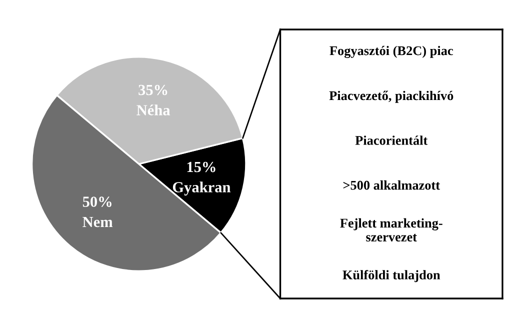  Describe the element at coordinates (153, 90) in the screenshot. I see `data-label: 35%` at that location.